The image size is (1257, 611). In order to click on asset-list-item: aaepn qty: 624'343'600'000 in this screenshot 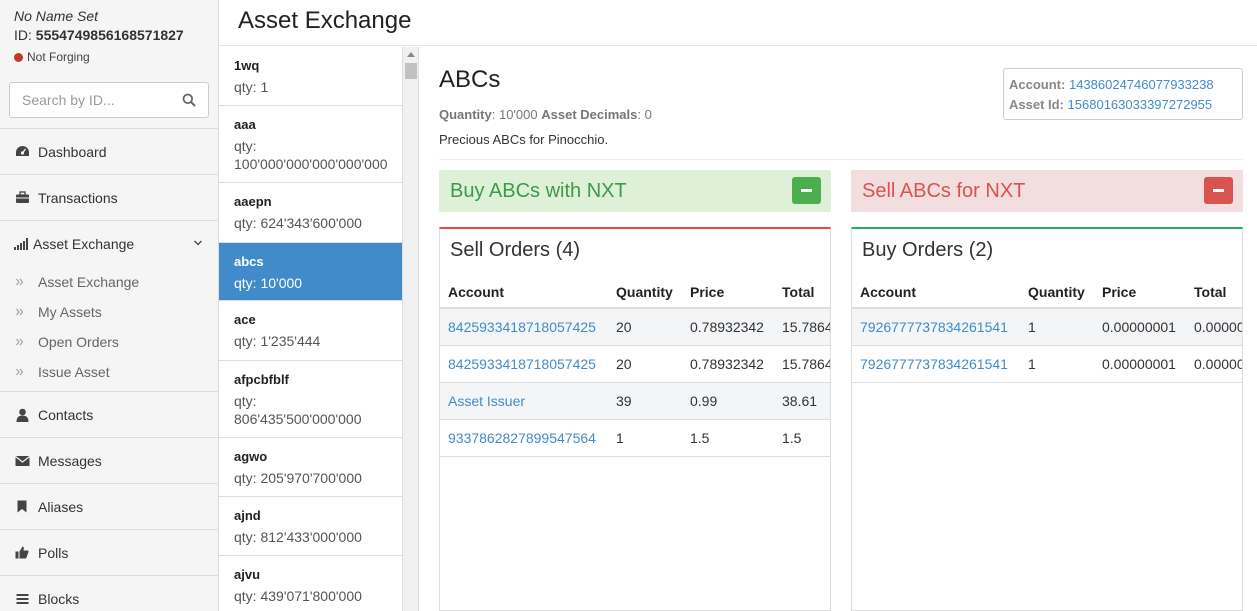, I will do `click(310, 213)`.